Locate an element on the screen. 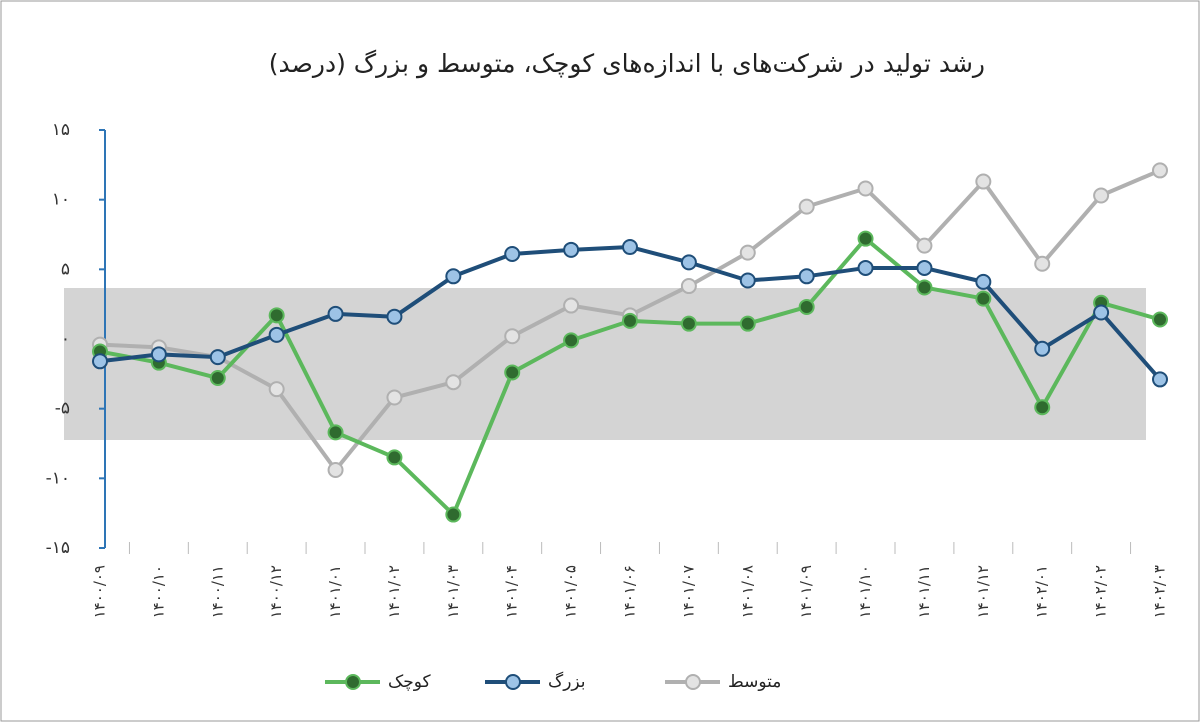 The image size is (1200, 722). x-tick-label: ۱۴۰۰/۱۲ is located at coordinates (276, 591).